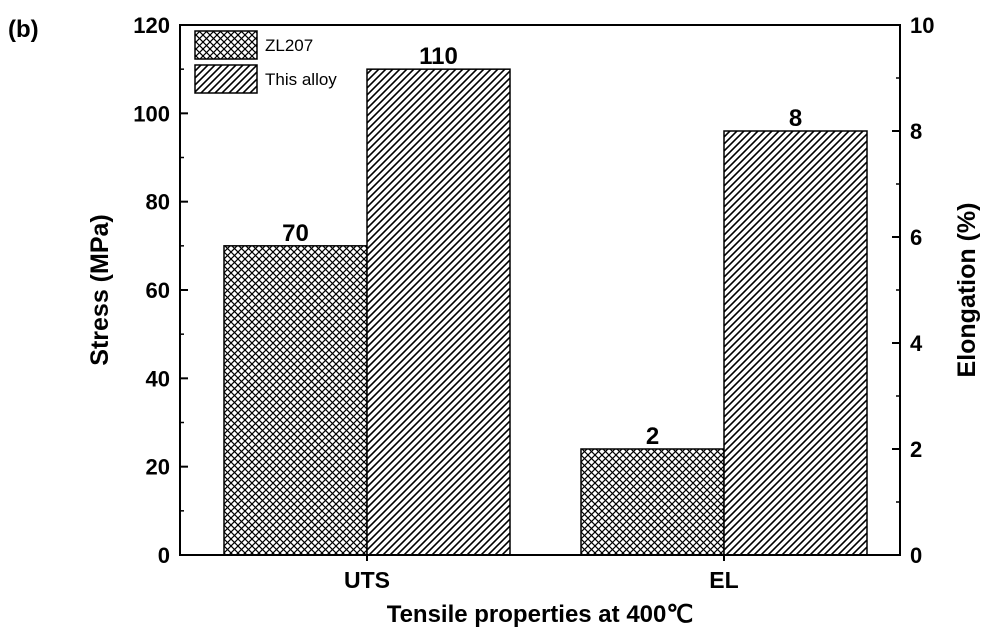 This screenshot has width=1000, height=642. What do you see at coordinates (922, 25) in the screenshot?
I see `y-right-tick-label: 10` at bounding box center [922, 25].